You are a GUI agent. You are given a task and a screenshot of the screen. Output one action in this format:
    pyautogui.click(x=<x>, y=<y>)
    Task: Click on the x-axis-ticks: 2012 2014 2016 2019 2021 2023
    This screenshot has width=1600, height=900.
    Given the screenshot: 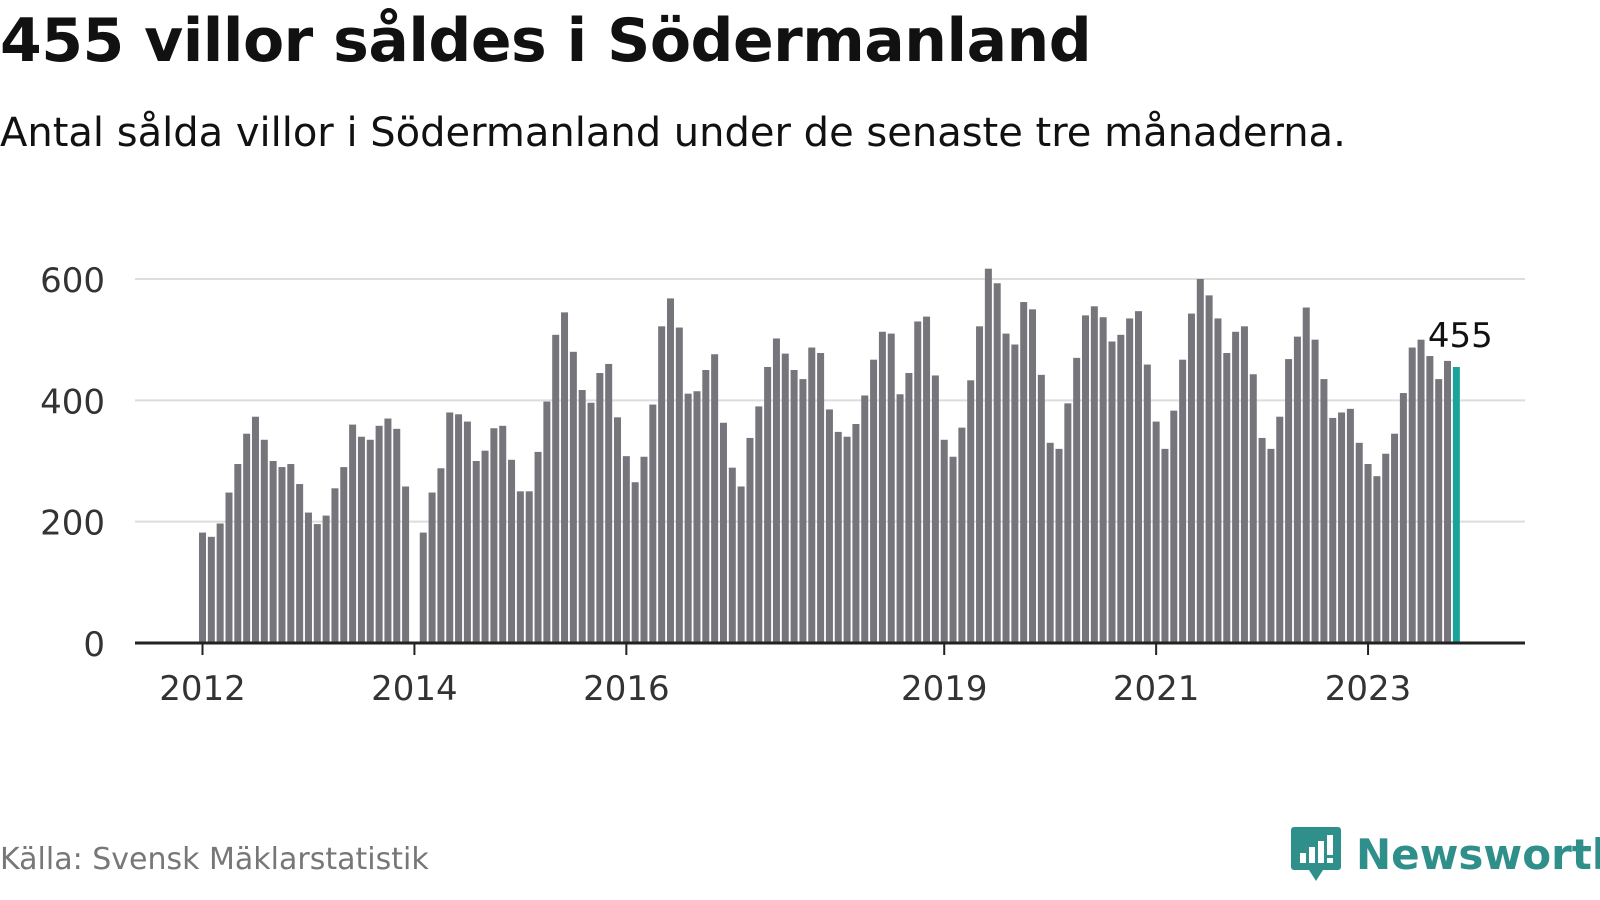 What is the action you would take?
    pyautogui.click(x=785, y=676)
    